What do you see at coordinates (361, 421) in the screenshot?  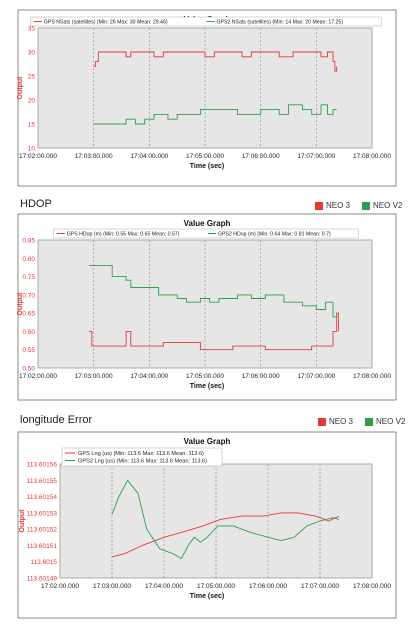 I see `legend-longitude: NEO 3 NEO V2` at bounding box center [361, 421].